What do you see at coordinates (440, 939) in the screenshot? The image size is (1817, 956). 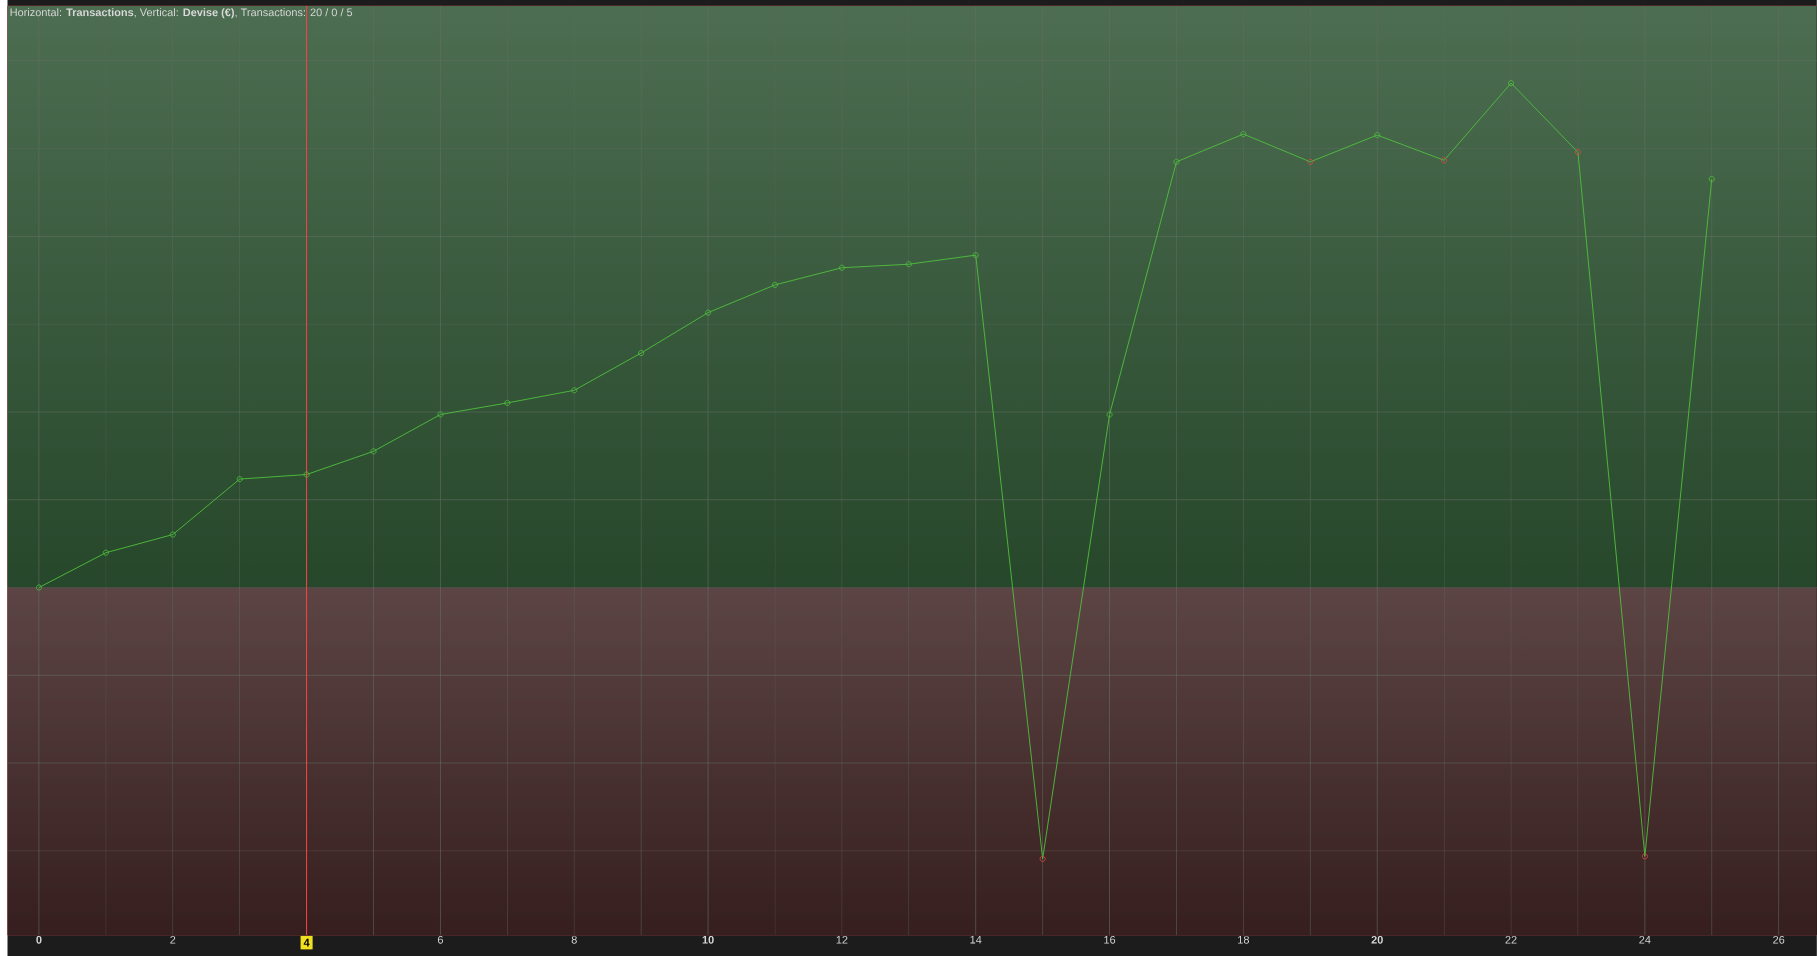 I see `x-tick-label: 6` at bounding box center [440, 939].